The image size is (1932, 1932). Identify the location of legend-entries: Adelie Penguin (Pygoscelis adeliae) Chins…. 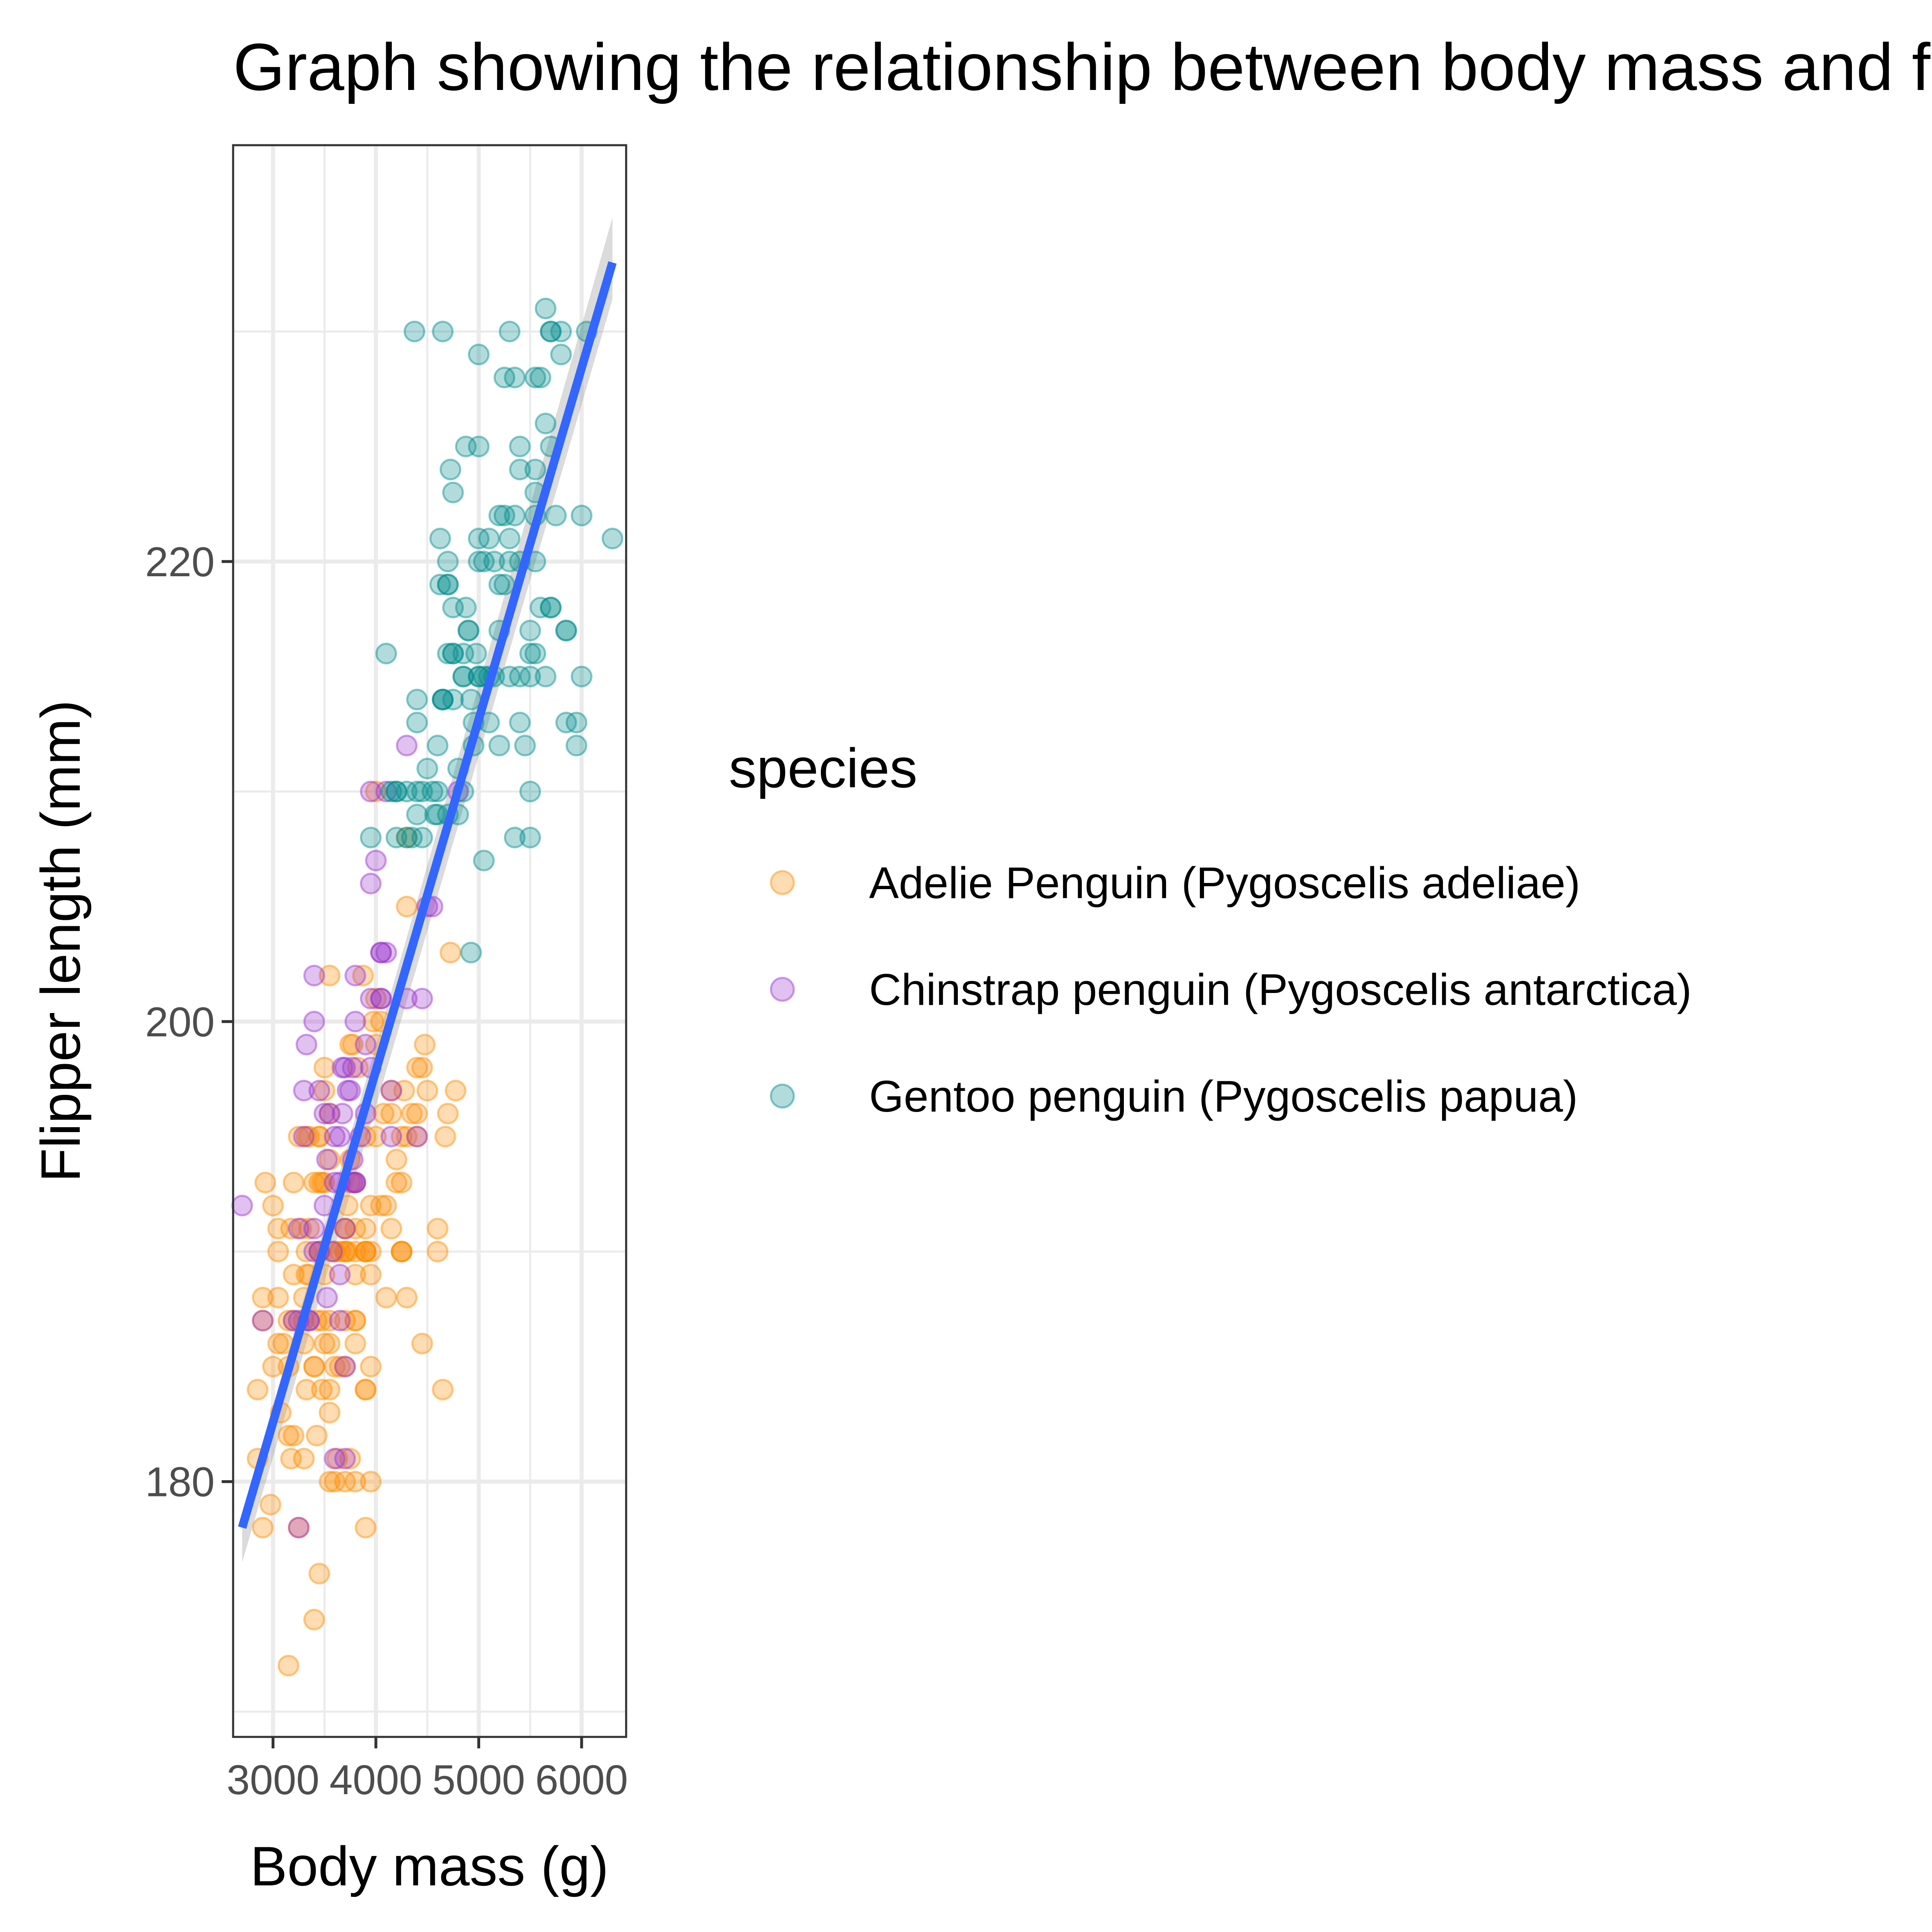
(1231, 990).